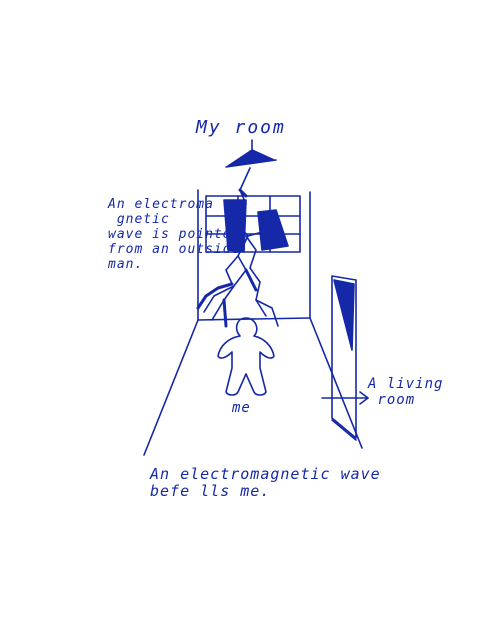 The image size is (480, 640). Describe the element at coordinates (345, 398) in the screenshot. I see `arrow-to-living-room` at that location.